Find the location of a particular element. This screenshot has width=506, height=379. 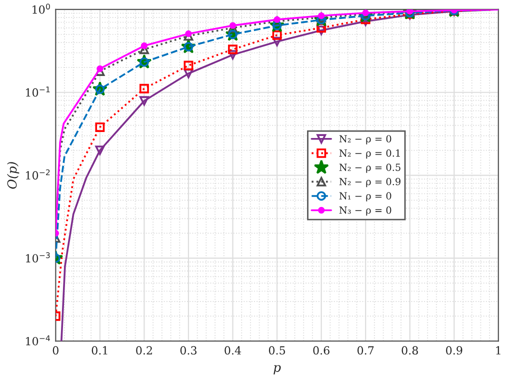

y-axis-title: O(p) is located at coordinates (13, 175).